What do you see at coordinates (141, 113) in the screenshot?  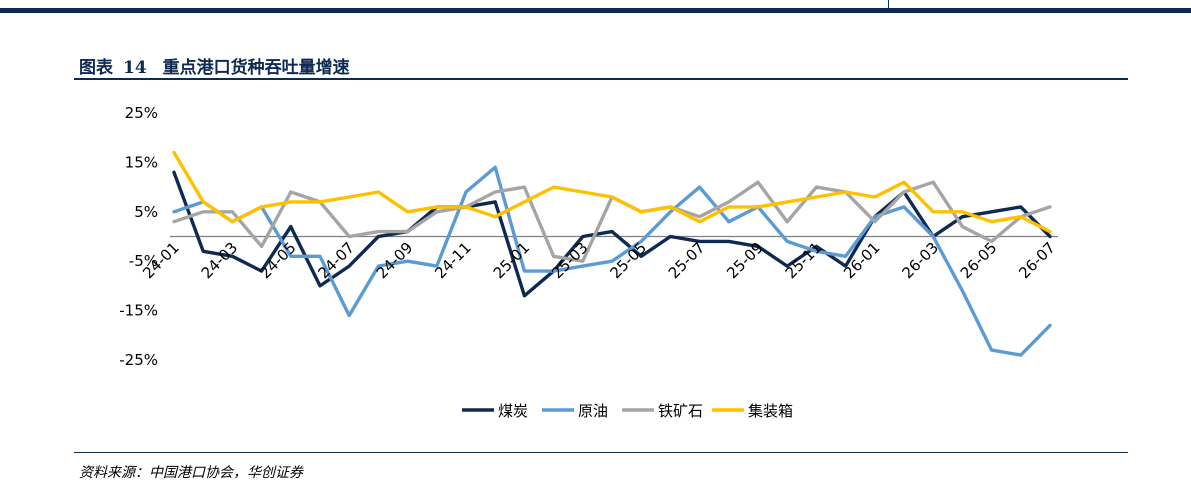 I see `y-tick-label: 25%` at bounding box center [141, 113].